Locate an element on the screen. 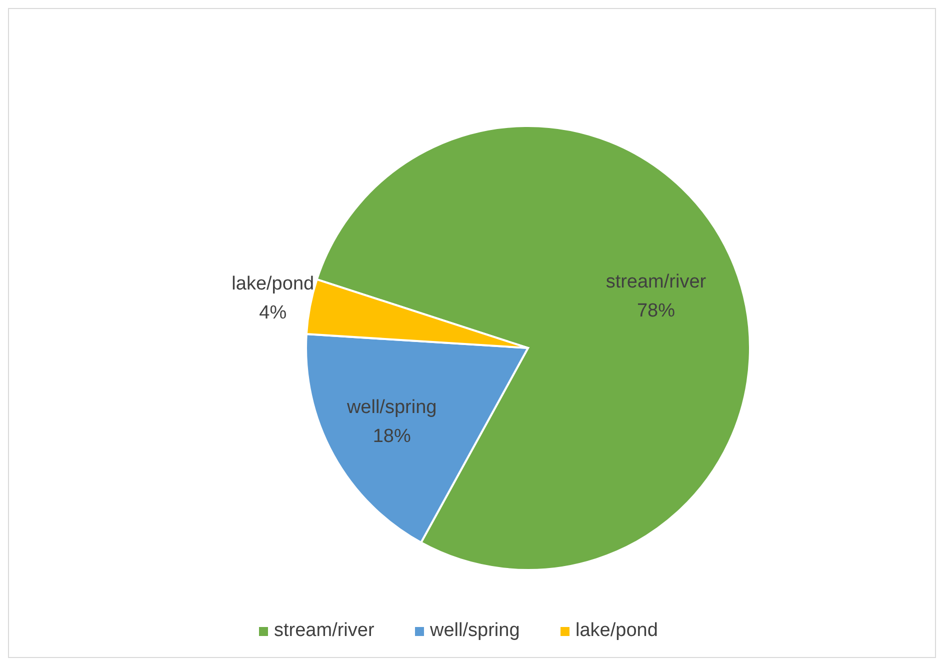 This screenshot has width=944, height=666. slice-label: stream/river is located at coordinates (656, 281).